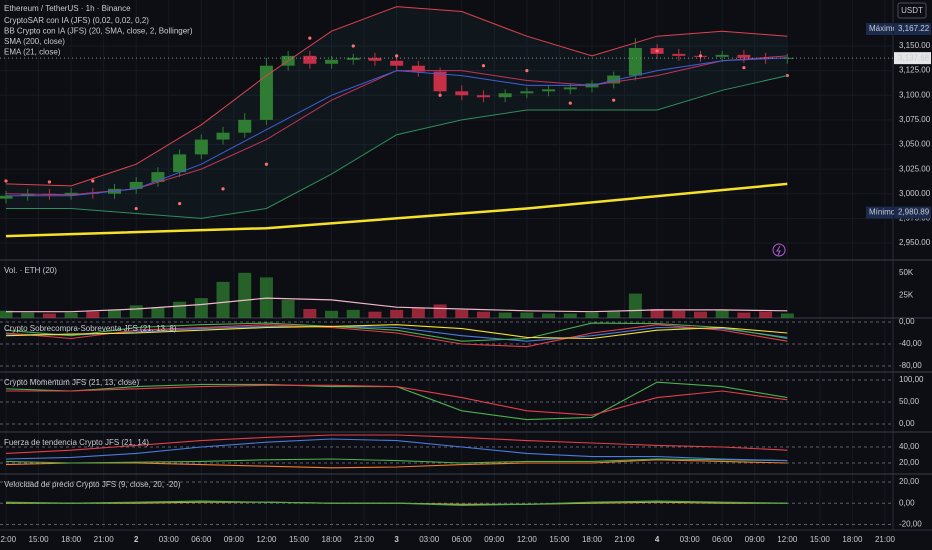  Describe the element at coordinates (136, 539) in the screenshot. I see `x-tick-label: 2` at that location.